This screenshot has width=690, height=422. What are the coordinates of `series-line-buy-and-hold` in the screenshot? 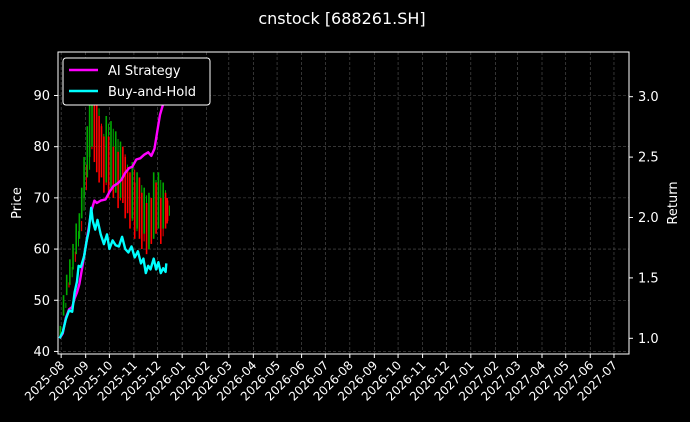 It's located at (113, 272).